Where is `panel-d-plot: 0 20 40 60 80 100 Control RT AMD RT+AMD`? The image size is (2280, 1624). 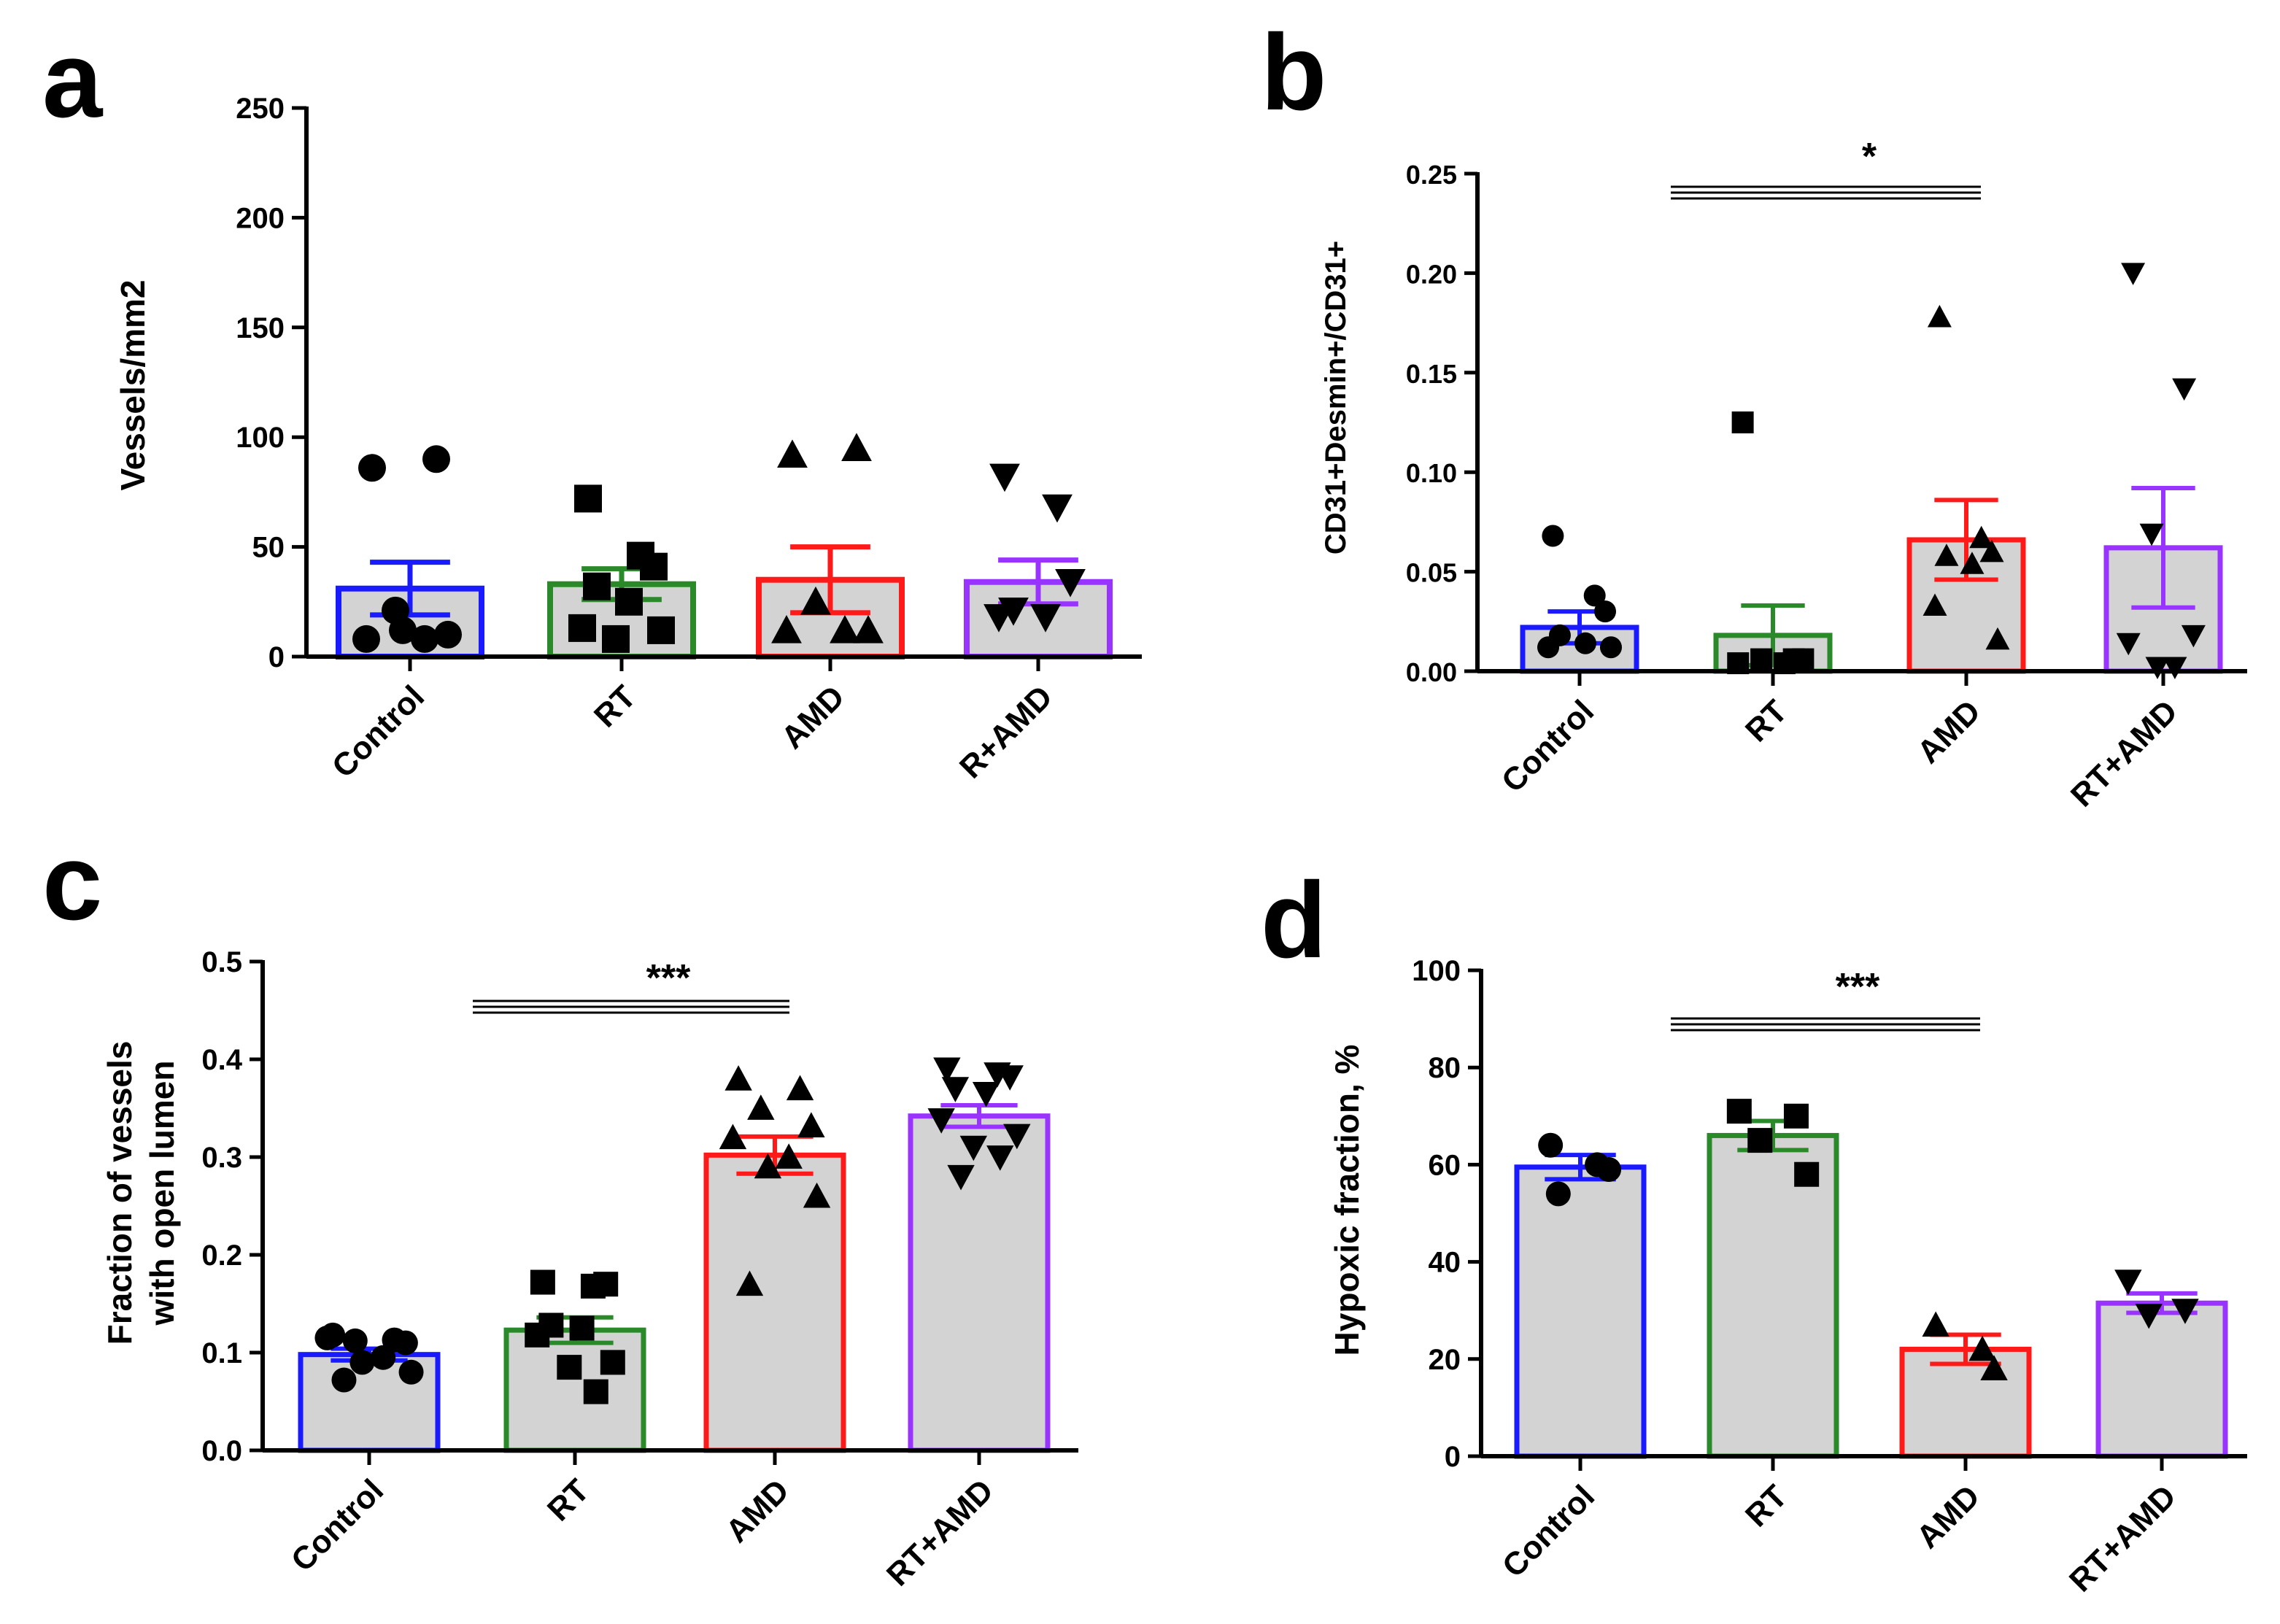
panel-d-plot: 0 20 40 60 80 100 Control RT AMD RT+AMD is located at coordinates (1830, 1277).